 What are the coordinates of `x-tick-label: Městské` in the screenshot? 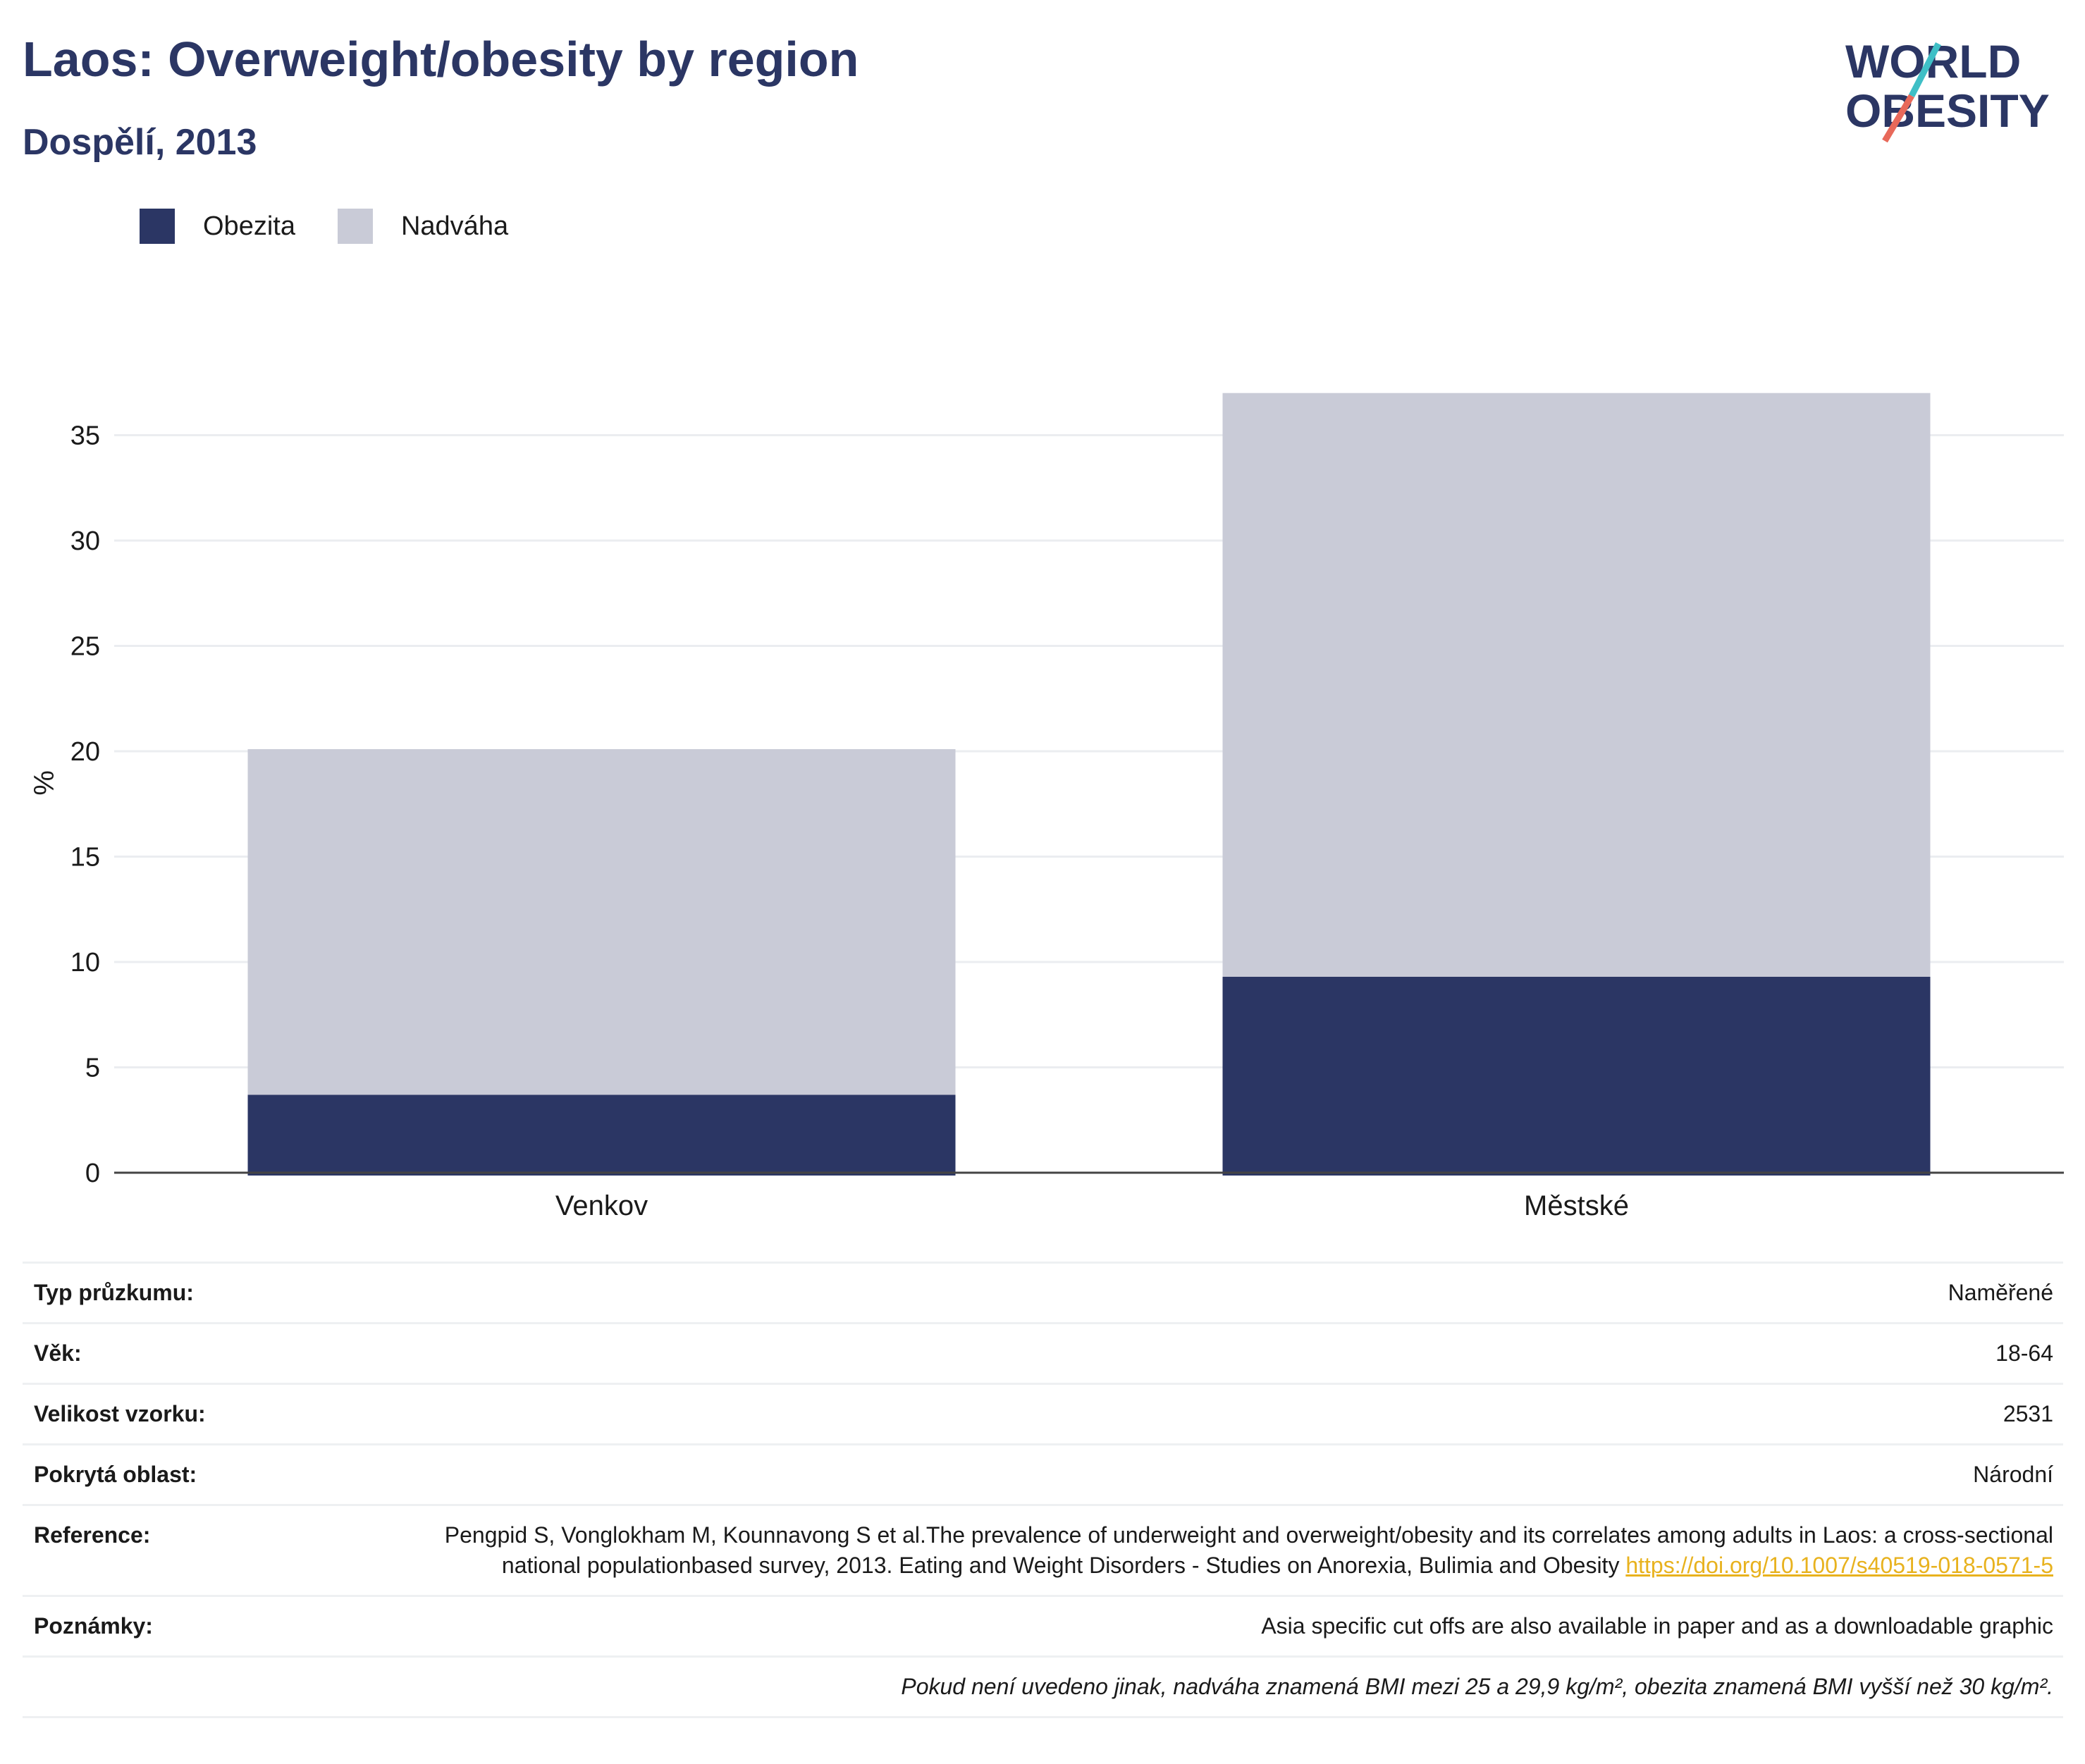 It's located at (1576, 1204).